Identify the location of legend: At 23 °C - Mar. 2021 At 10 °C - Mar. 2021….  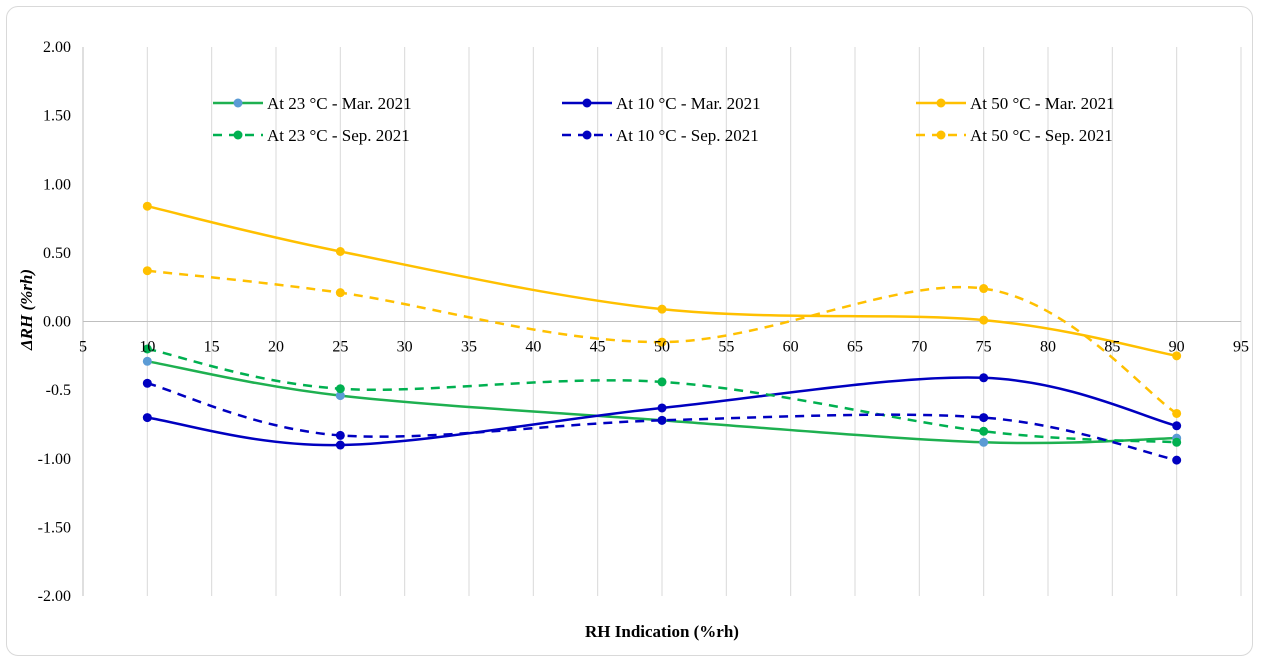
(664, 119).